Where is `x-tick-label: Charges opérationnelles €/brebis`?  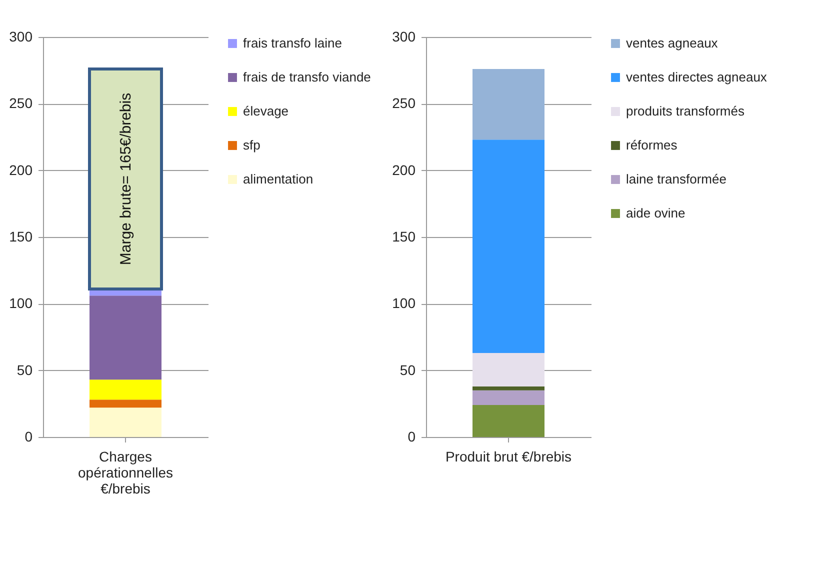 x-tick-label: Charges opérationnelles €/brebis is located at coordinates (125, 472).